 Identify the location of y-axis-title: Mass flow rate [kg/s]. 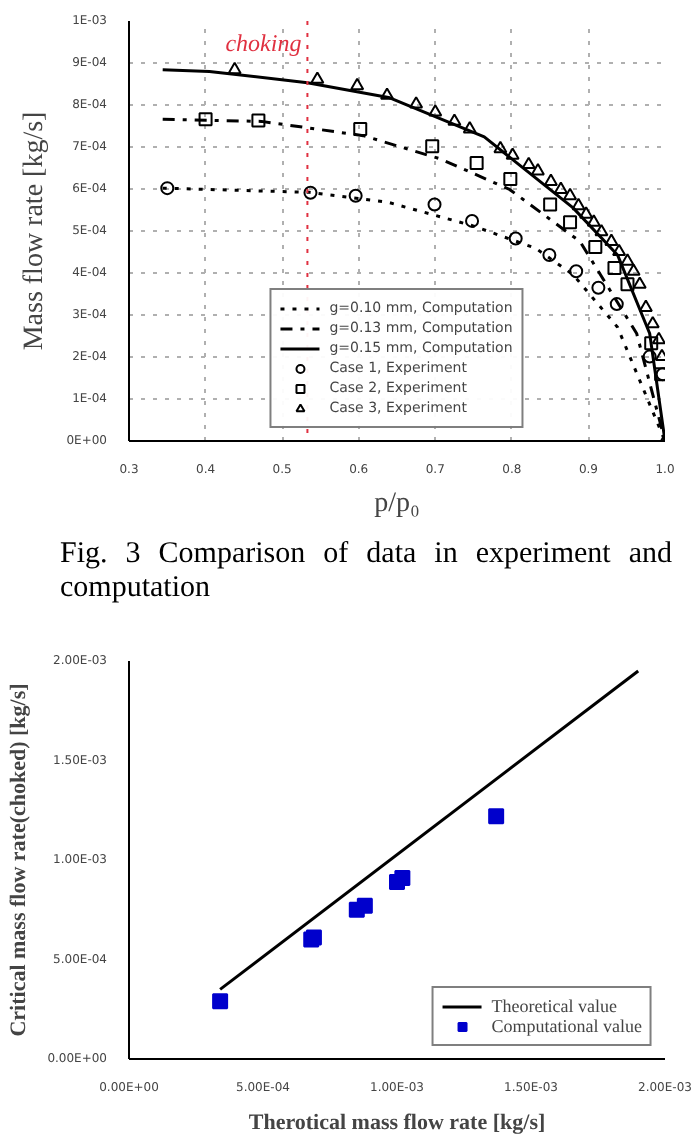
(35, 231).